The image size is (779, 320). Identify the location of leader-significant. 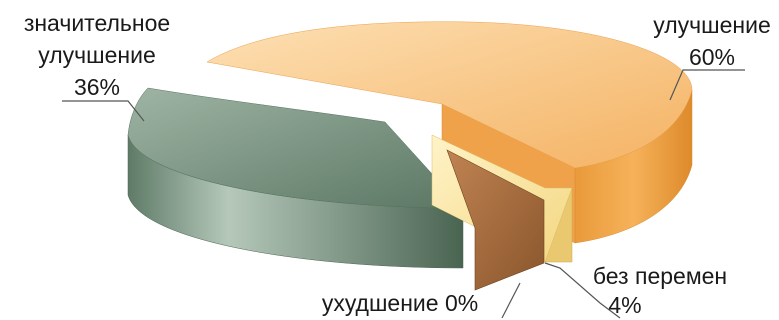
(103, 111).